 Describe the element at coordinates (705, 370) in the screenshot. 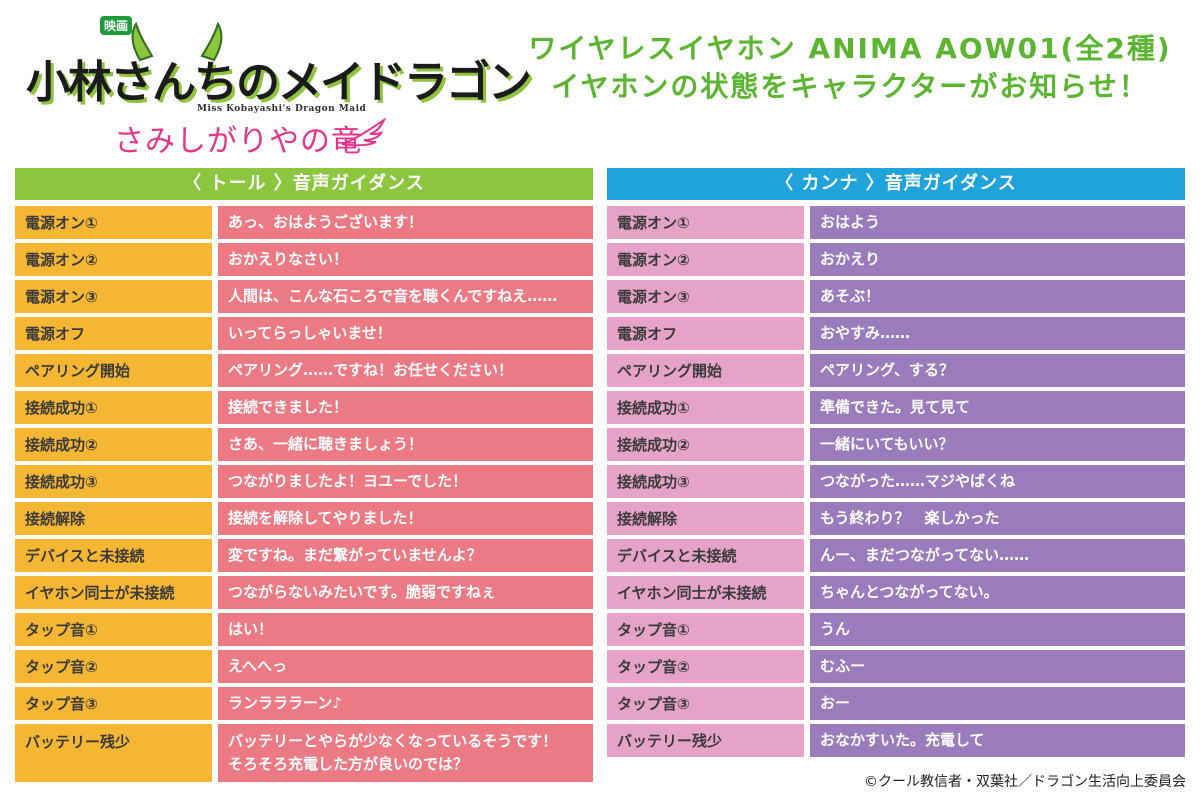

I see `state-label: ペアリング開始` at that location.